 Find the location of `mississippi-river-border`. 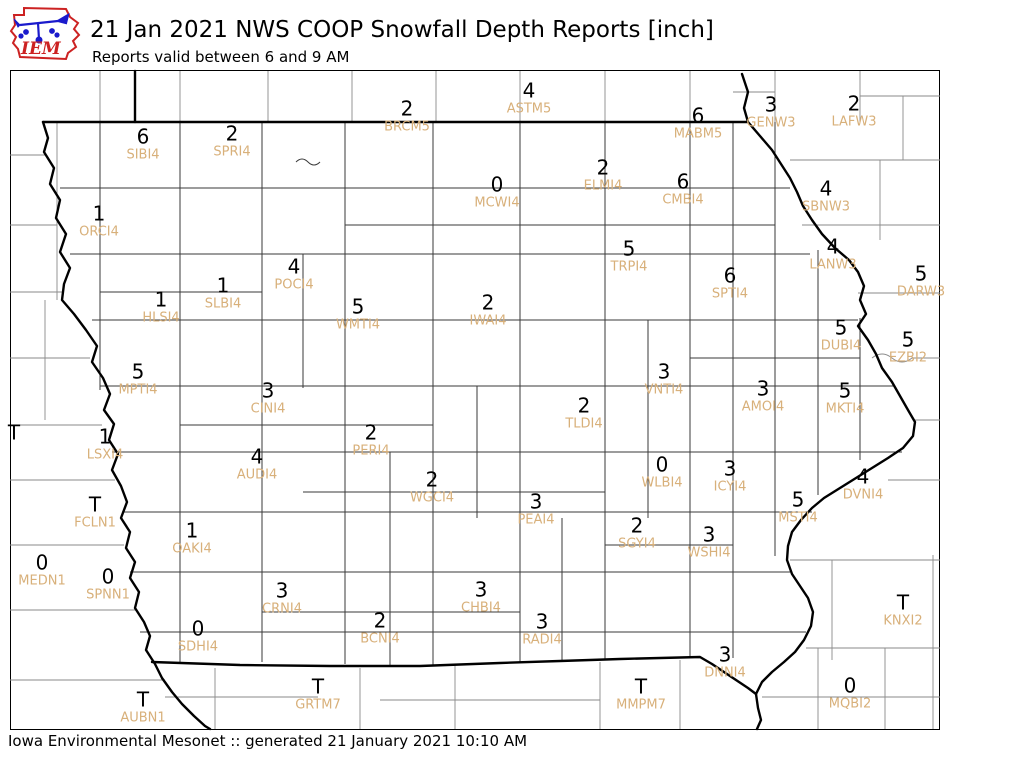

mississippi-river-border is located at coordinates (828, 401).